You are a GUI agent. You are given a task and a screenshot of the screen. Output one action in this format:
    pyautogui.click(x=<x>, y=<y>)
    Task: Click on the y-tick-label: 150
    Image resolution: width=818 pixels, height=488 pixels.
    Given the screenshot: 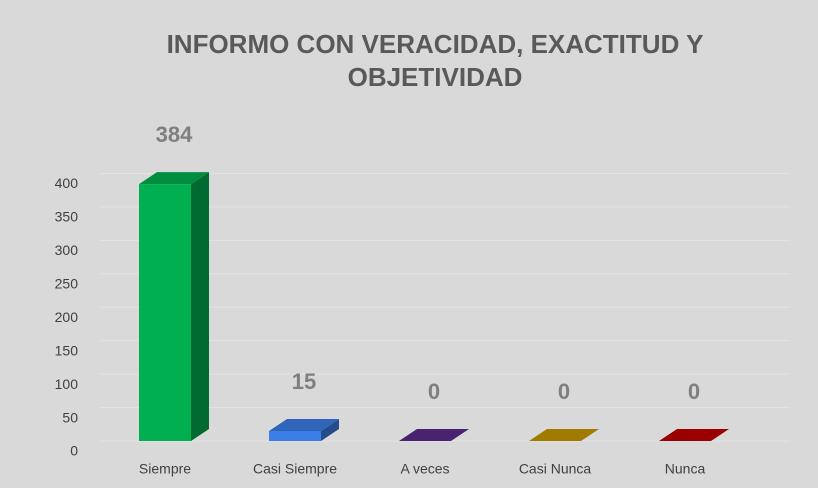 What is the action you would take?
    pyautogui.click(x=67, y=350)
    